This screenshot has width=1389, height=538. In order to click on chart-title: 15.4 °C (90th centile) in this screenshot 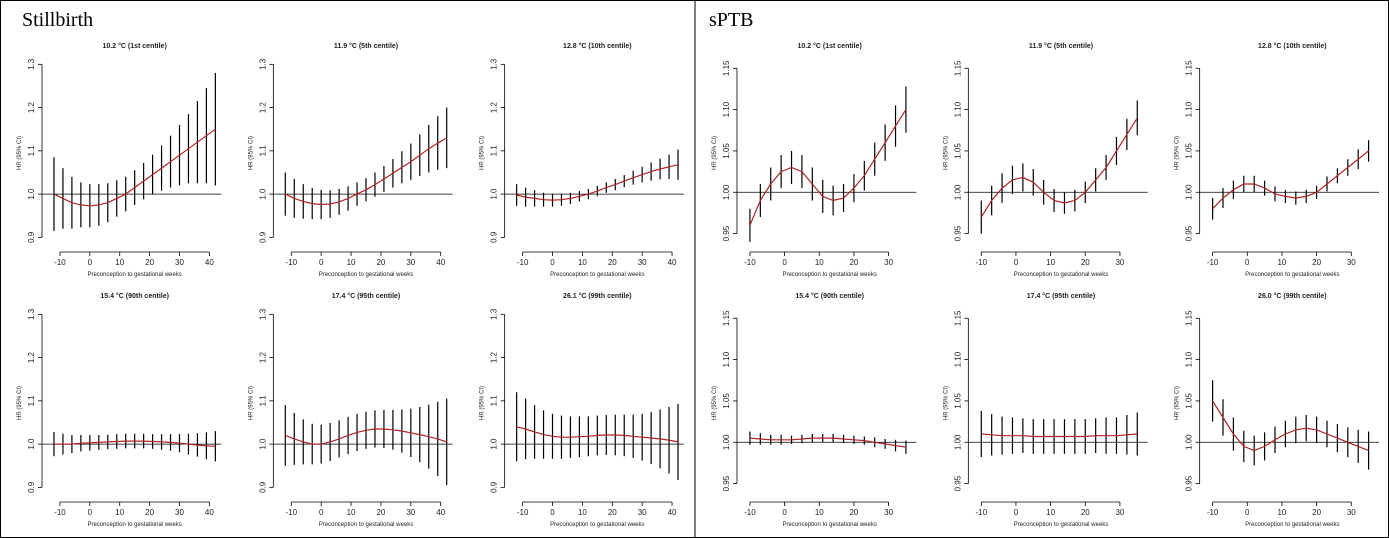, I will do `click(134, 296)`.